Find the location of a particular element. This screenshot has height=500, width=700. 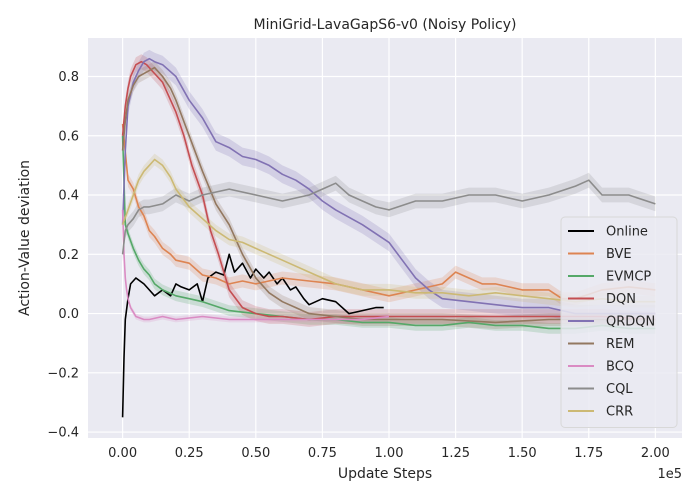

legend-label: CQL is located at coordinates (619, 389).